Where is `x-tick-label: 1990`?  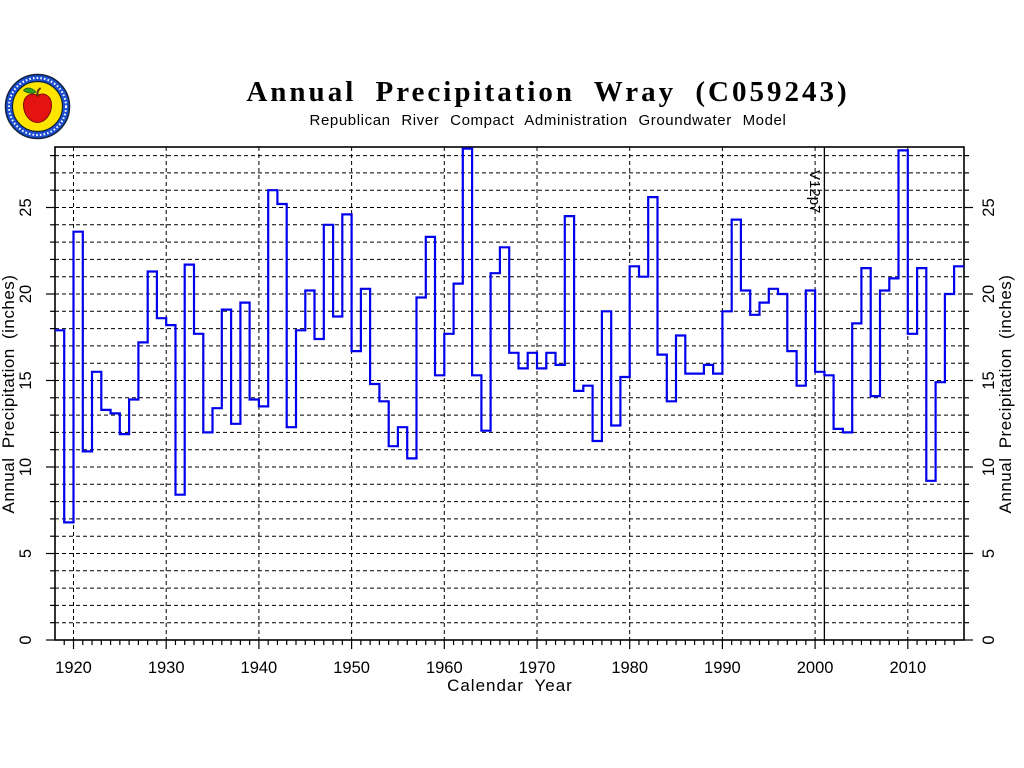
x-tick-label: 1990 is located at coordinates (722, 668).